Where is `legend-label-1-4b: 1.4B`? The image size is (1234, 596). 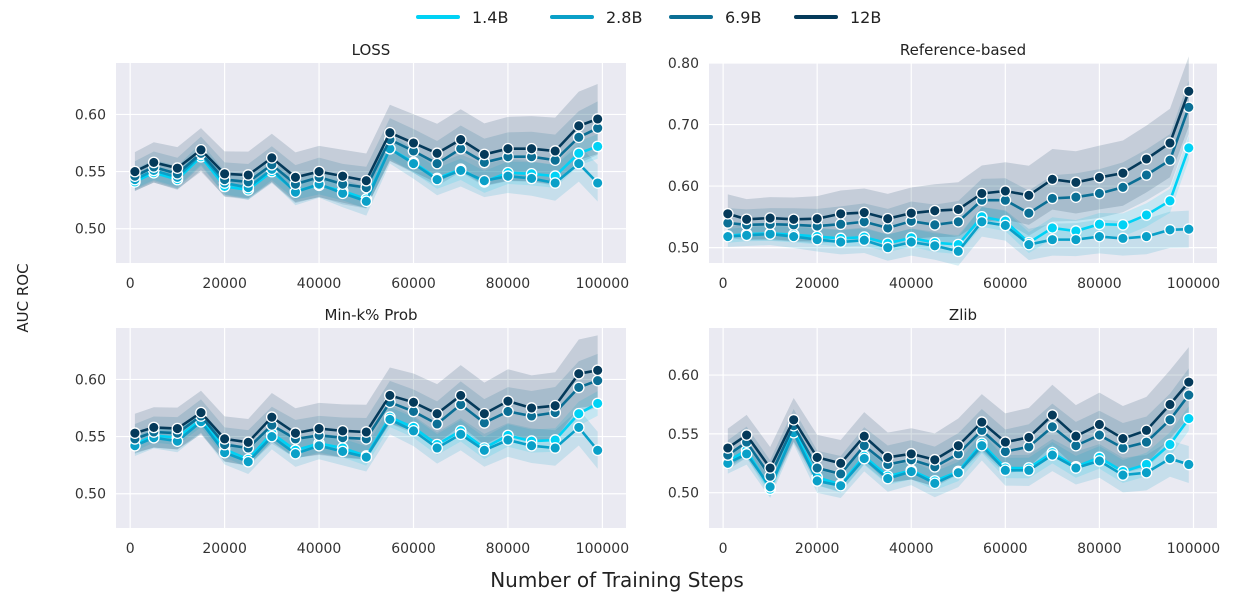
legend-label-1-4b: 1.4B is located at coordinates (490, 17).